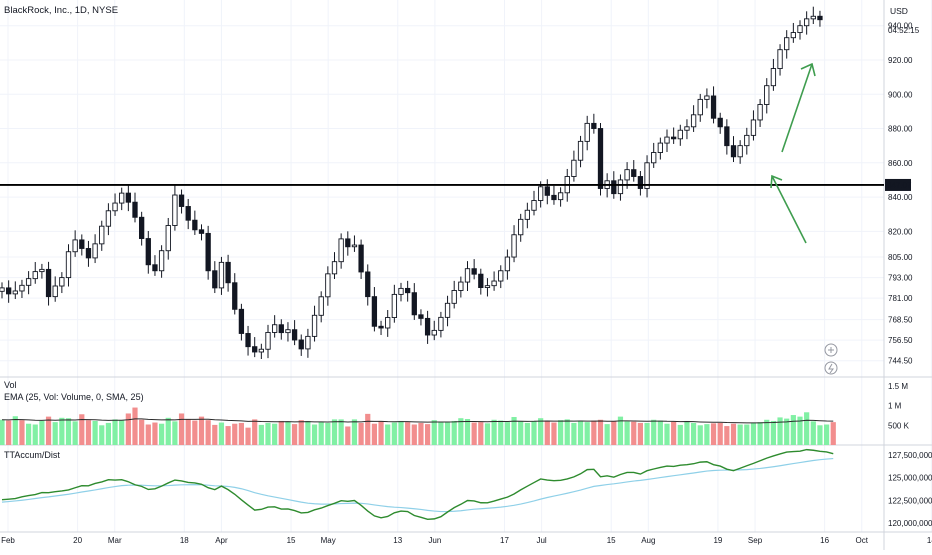  I want to click on time-axis-tick-label: 16, so click(824, 540).